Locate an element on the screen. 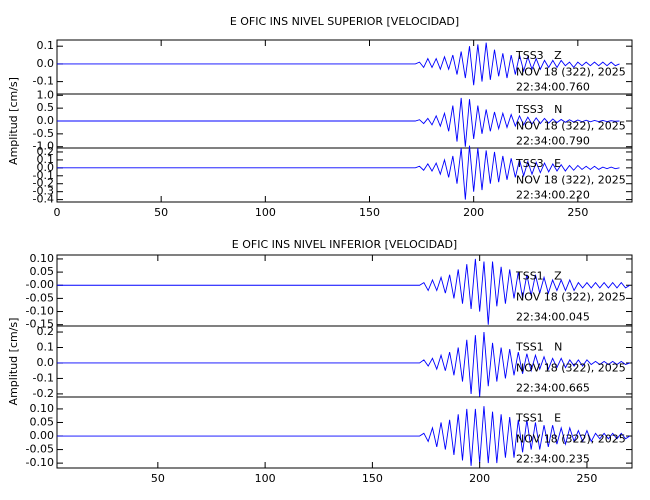 The height and width of the screenshot is (500, 650). time-label: 22:34:00.665 is located at coordinates (553, 387).